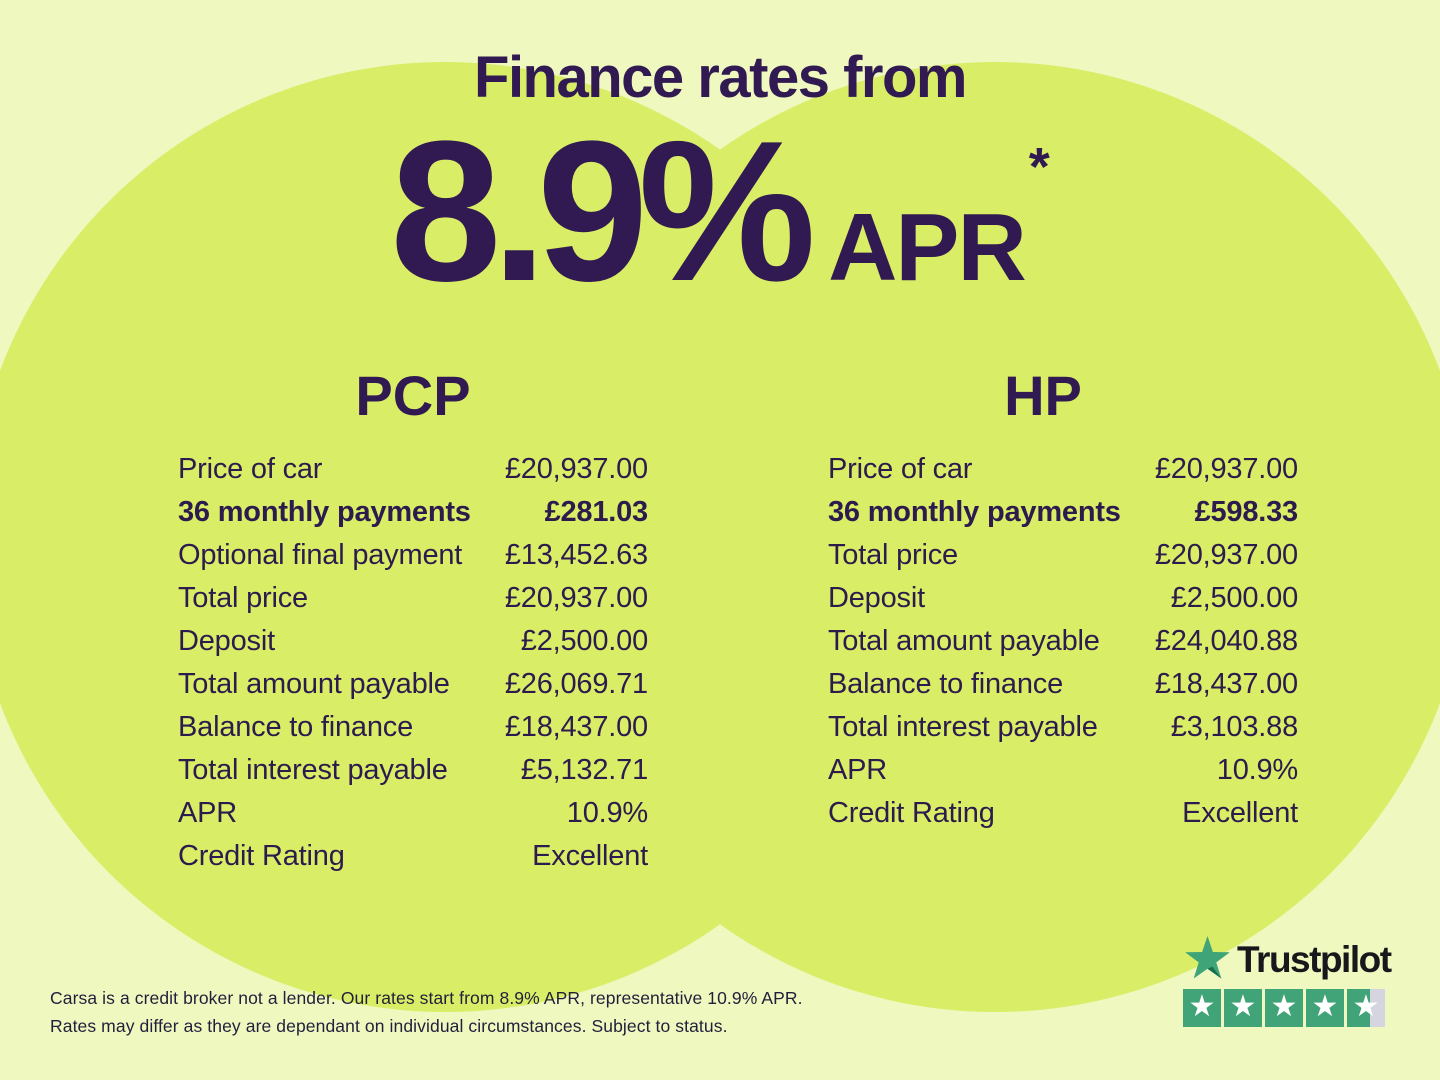 This screenshot has width=1440, height=1080. Describe the element at coordinates (320, 555) in the screenshot. I see `row-label: Optional final payment` at that location.